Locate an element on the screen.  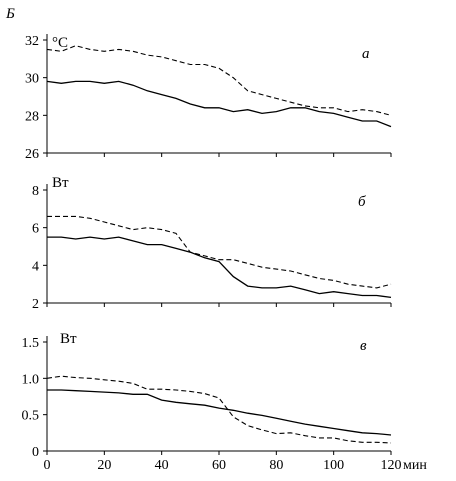
panel-letter: в is located at coordinates (363, 346).